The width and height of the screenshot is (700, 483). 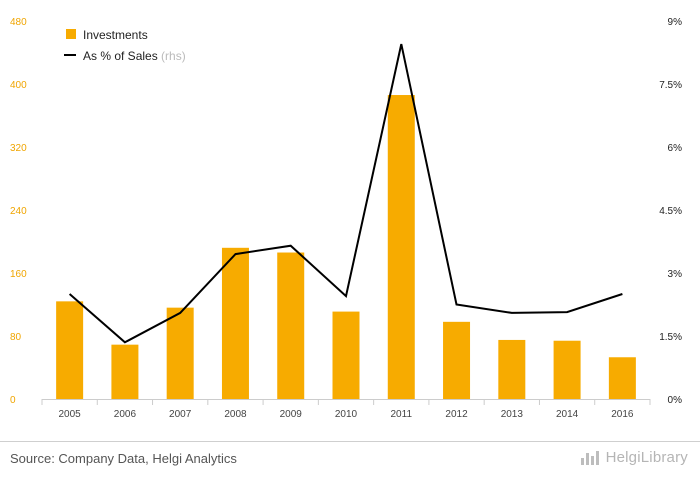 What do you see at coordinates (567, 414) in the screenshot?
I see `x-tick-label: 2014` at bounding box center [567, 414].